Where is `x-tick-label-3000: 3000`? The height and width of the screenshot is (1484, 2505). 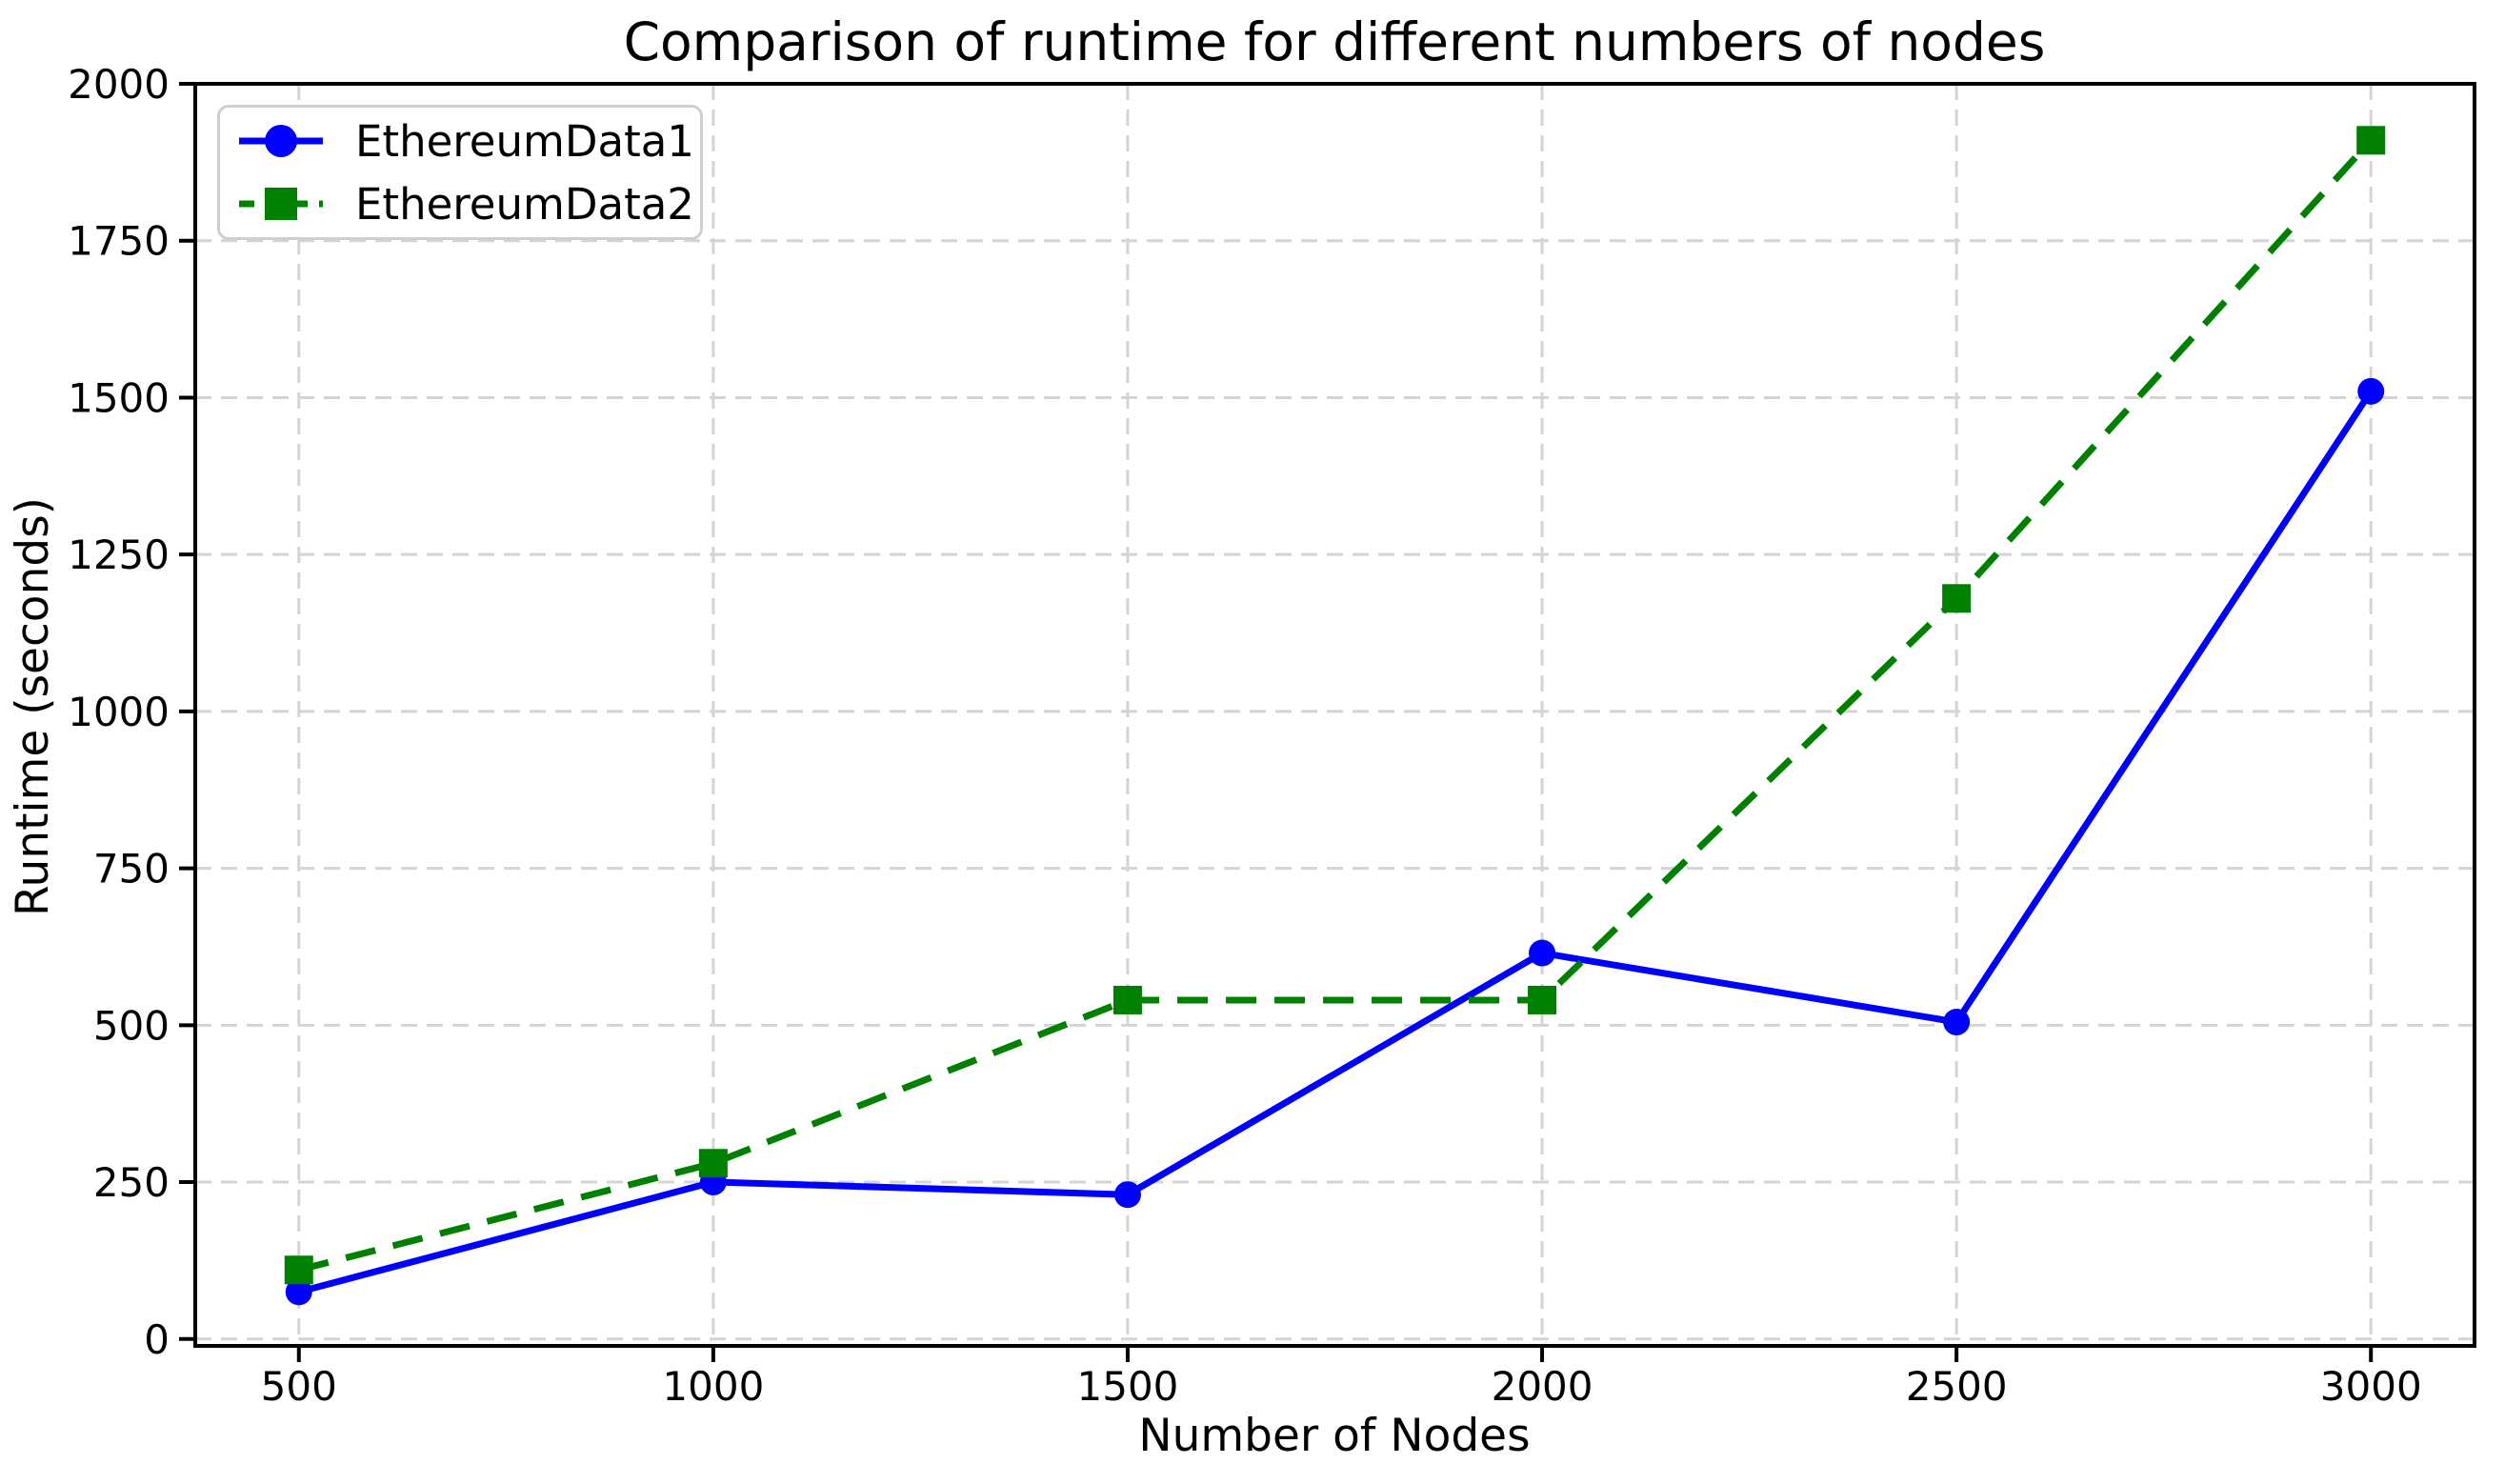 x-tick-label-3000: 3000 is located at coordinates (2371, 1386).